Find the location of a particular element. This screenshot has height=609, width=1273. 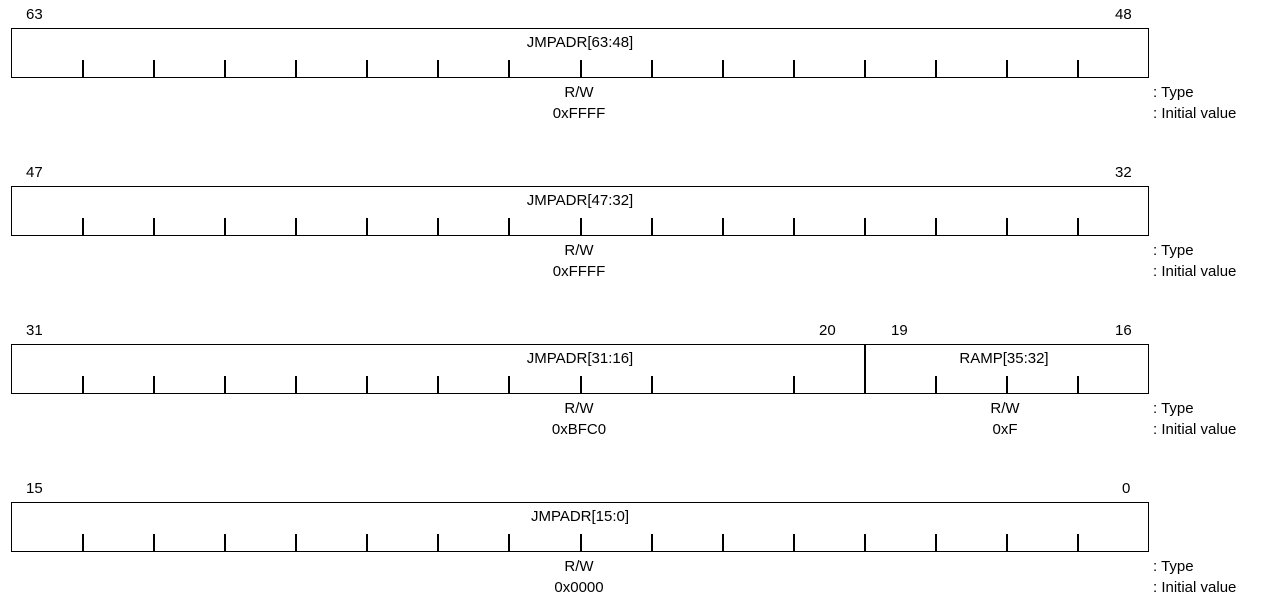

bit-label-lsb: 32 is located at coordinates (1123, 172).